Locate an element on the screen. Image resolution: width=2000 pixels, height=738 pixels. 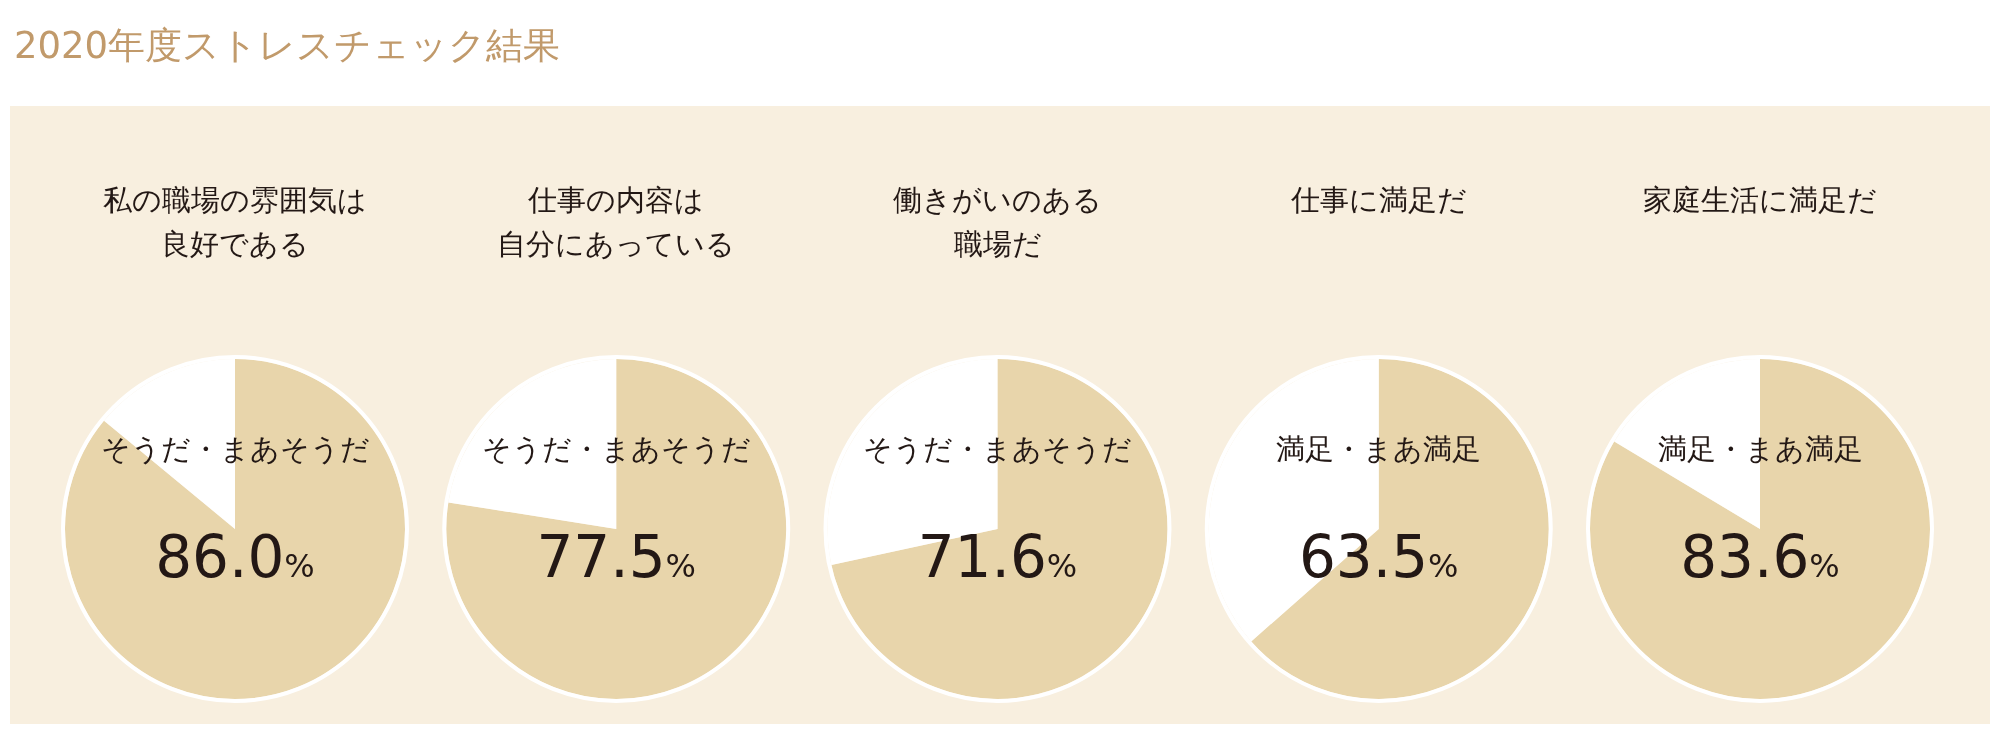
chart-subtitle: 家庭生活に満足だ is located at coordinates (1760, 200).